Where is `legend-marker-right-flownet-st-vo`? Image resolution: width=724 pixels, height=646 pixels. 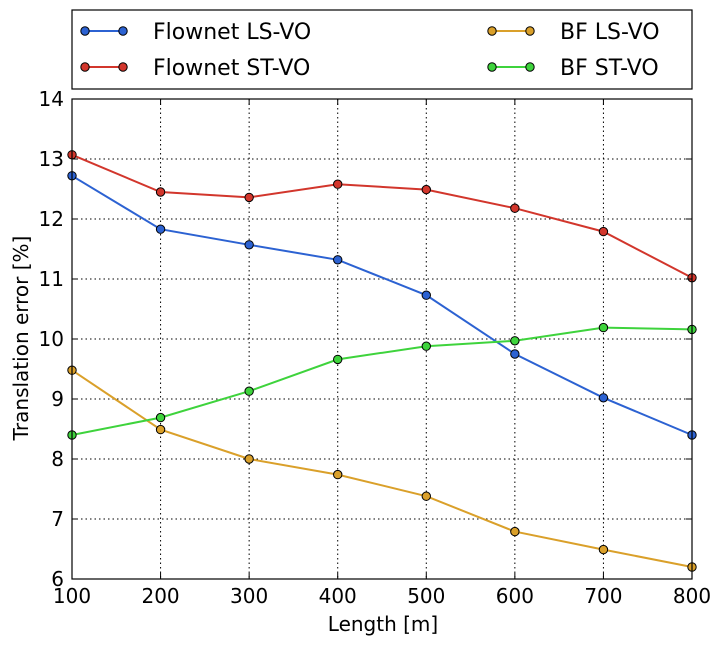 legend-marker-right-flownet-st-vo is located at coordinates (123, 67).